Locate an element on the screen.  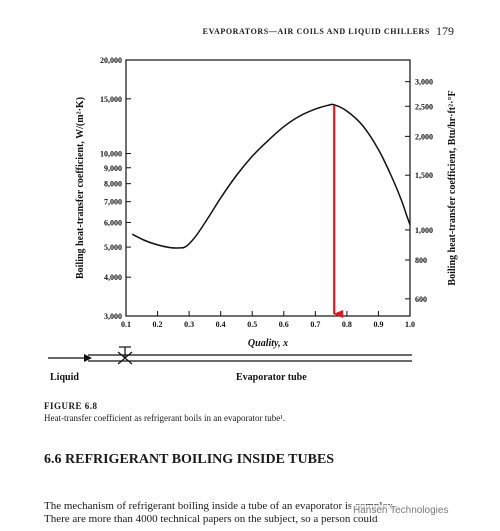
x-tick-label: 0.5 is located at coordinates (252, 324).